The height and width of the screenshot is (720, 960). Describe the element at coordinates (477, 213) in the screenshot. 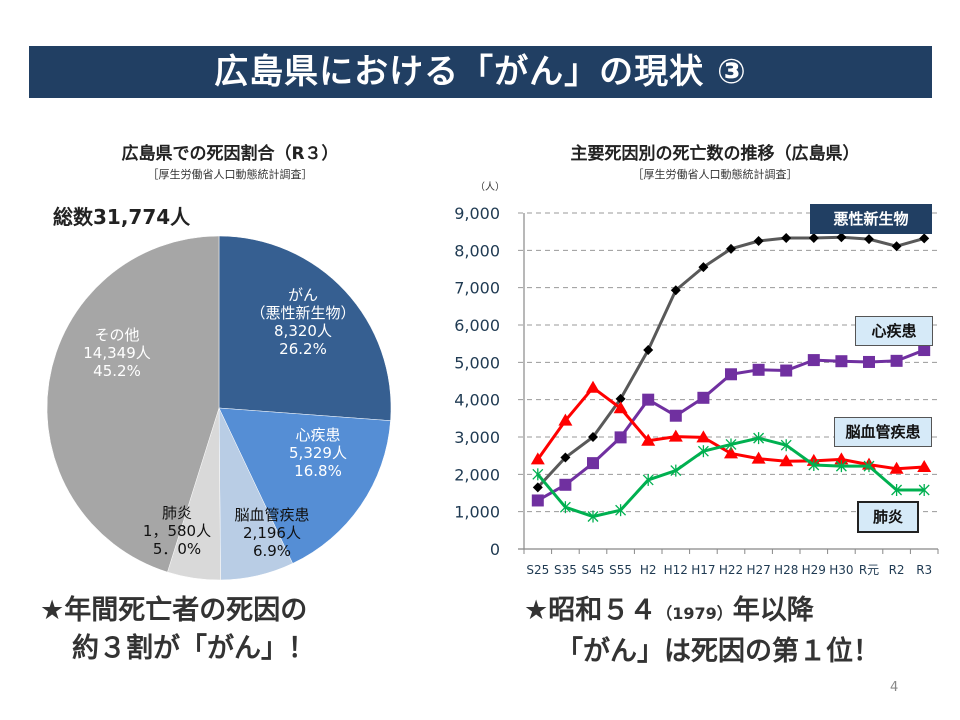

I see `y-tick-label: 9,000` at that location.